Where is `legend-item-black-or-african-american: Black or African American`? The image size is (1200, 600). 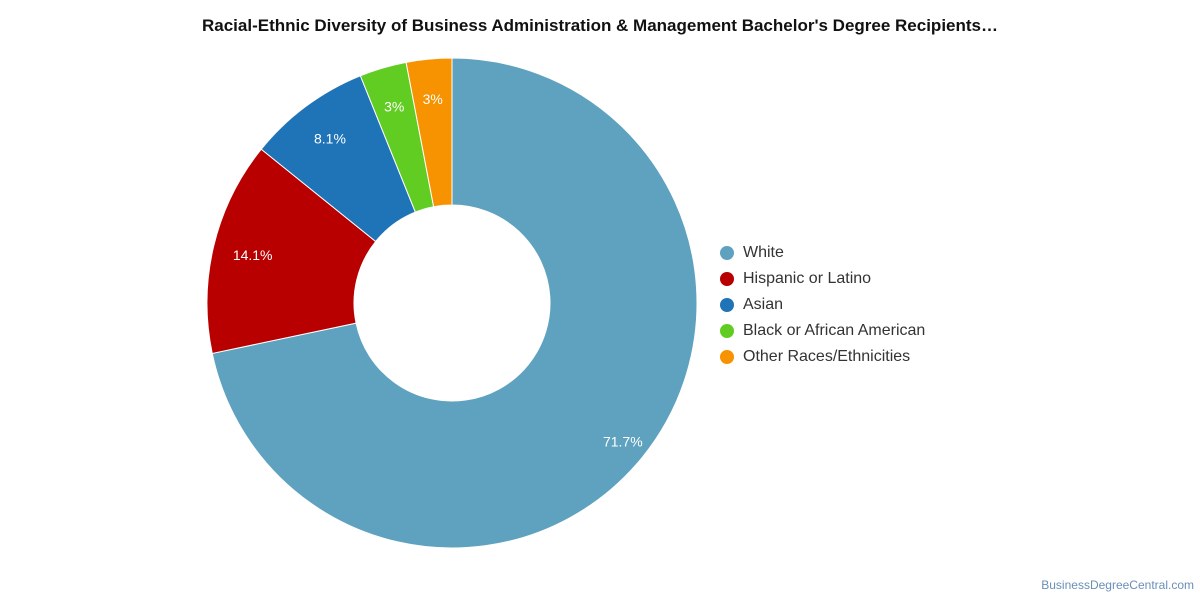
legend-item-black-or-african-american: Black or African American is located at coordinates (822, 331).